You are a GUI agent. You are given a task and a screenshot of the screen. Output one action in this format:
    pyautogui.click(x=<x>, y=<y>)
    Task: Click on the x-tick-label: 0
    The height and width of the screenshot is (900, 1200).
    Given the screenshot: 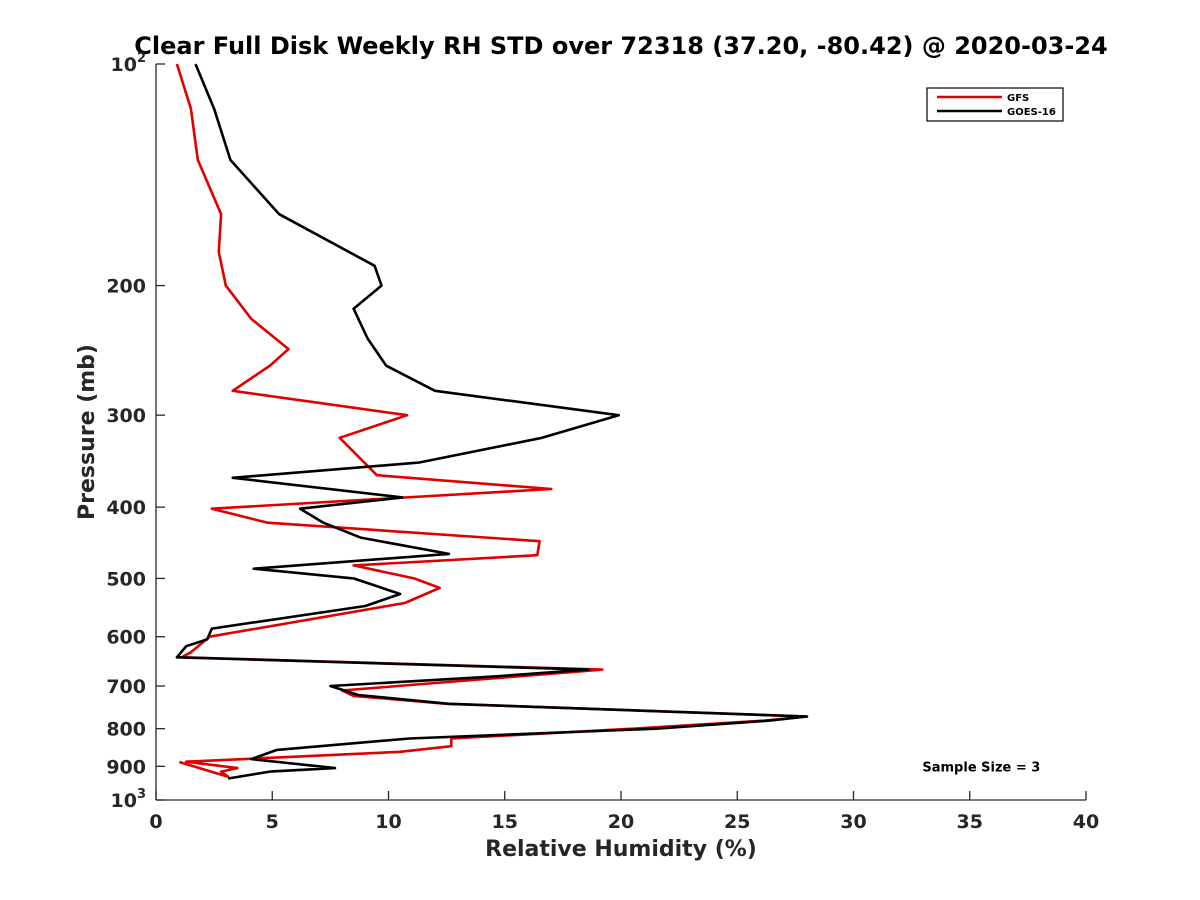 What is the action you would take?
    pyautogui.click(x=155, y=822)
    